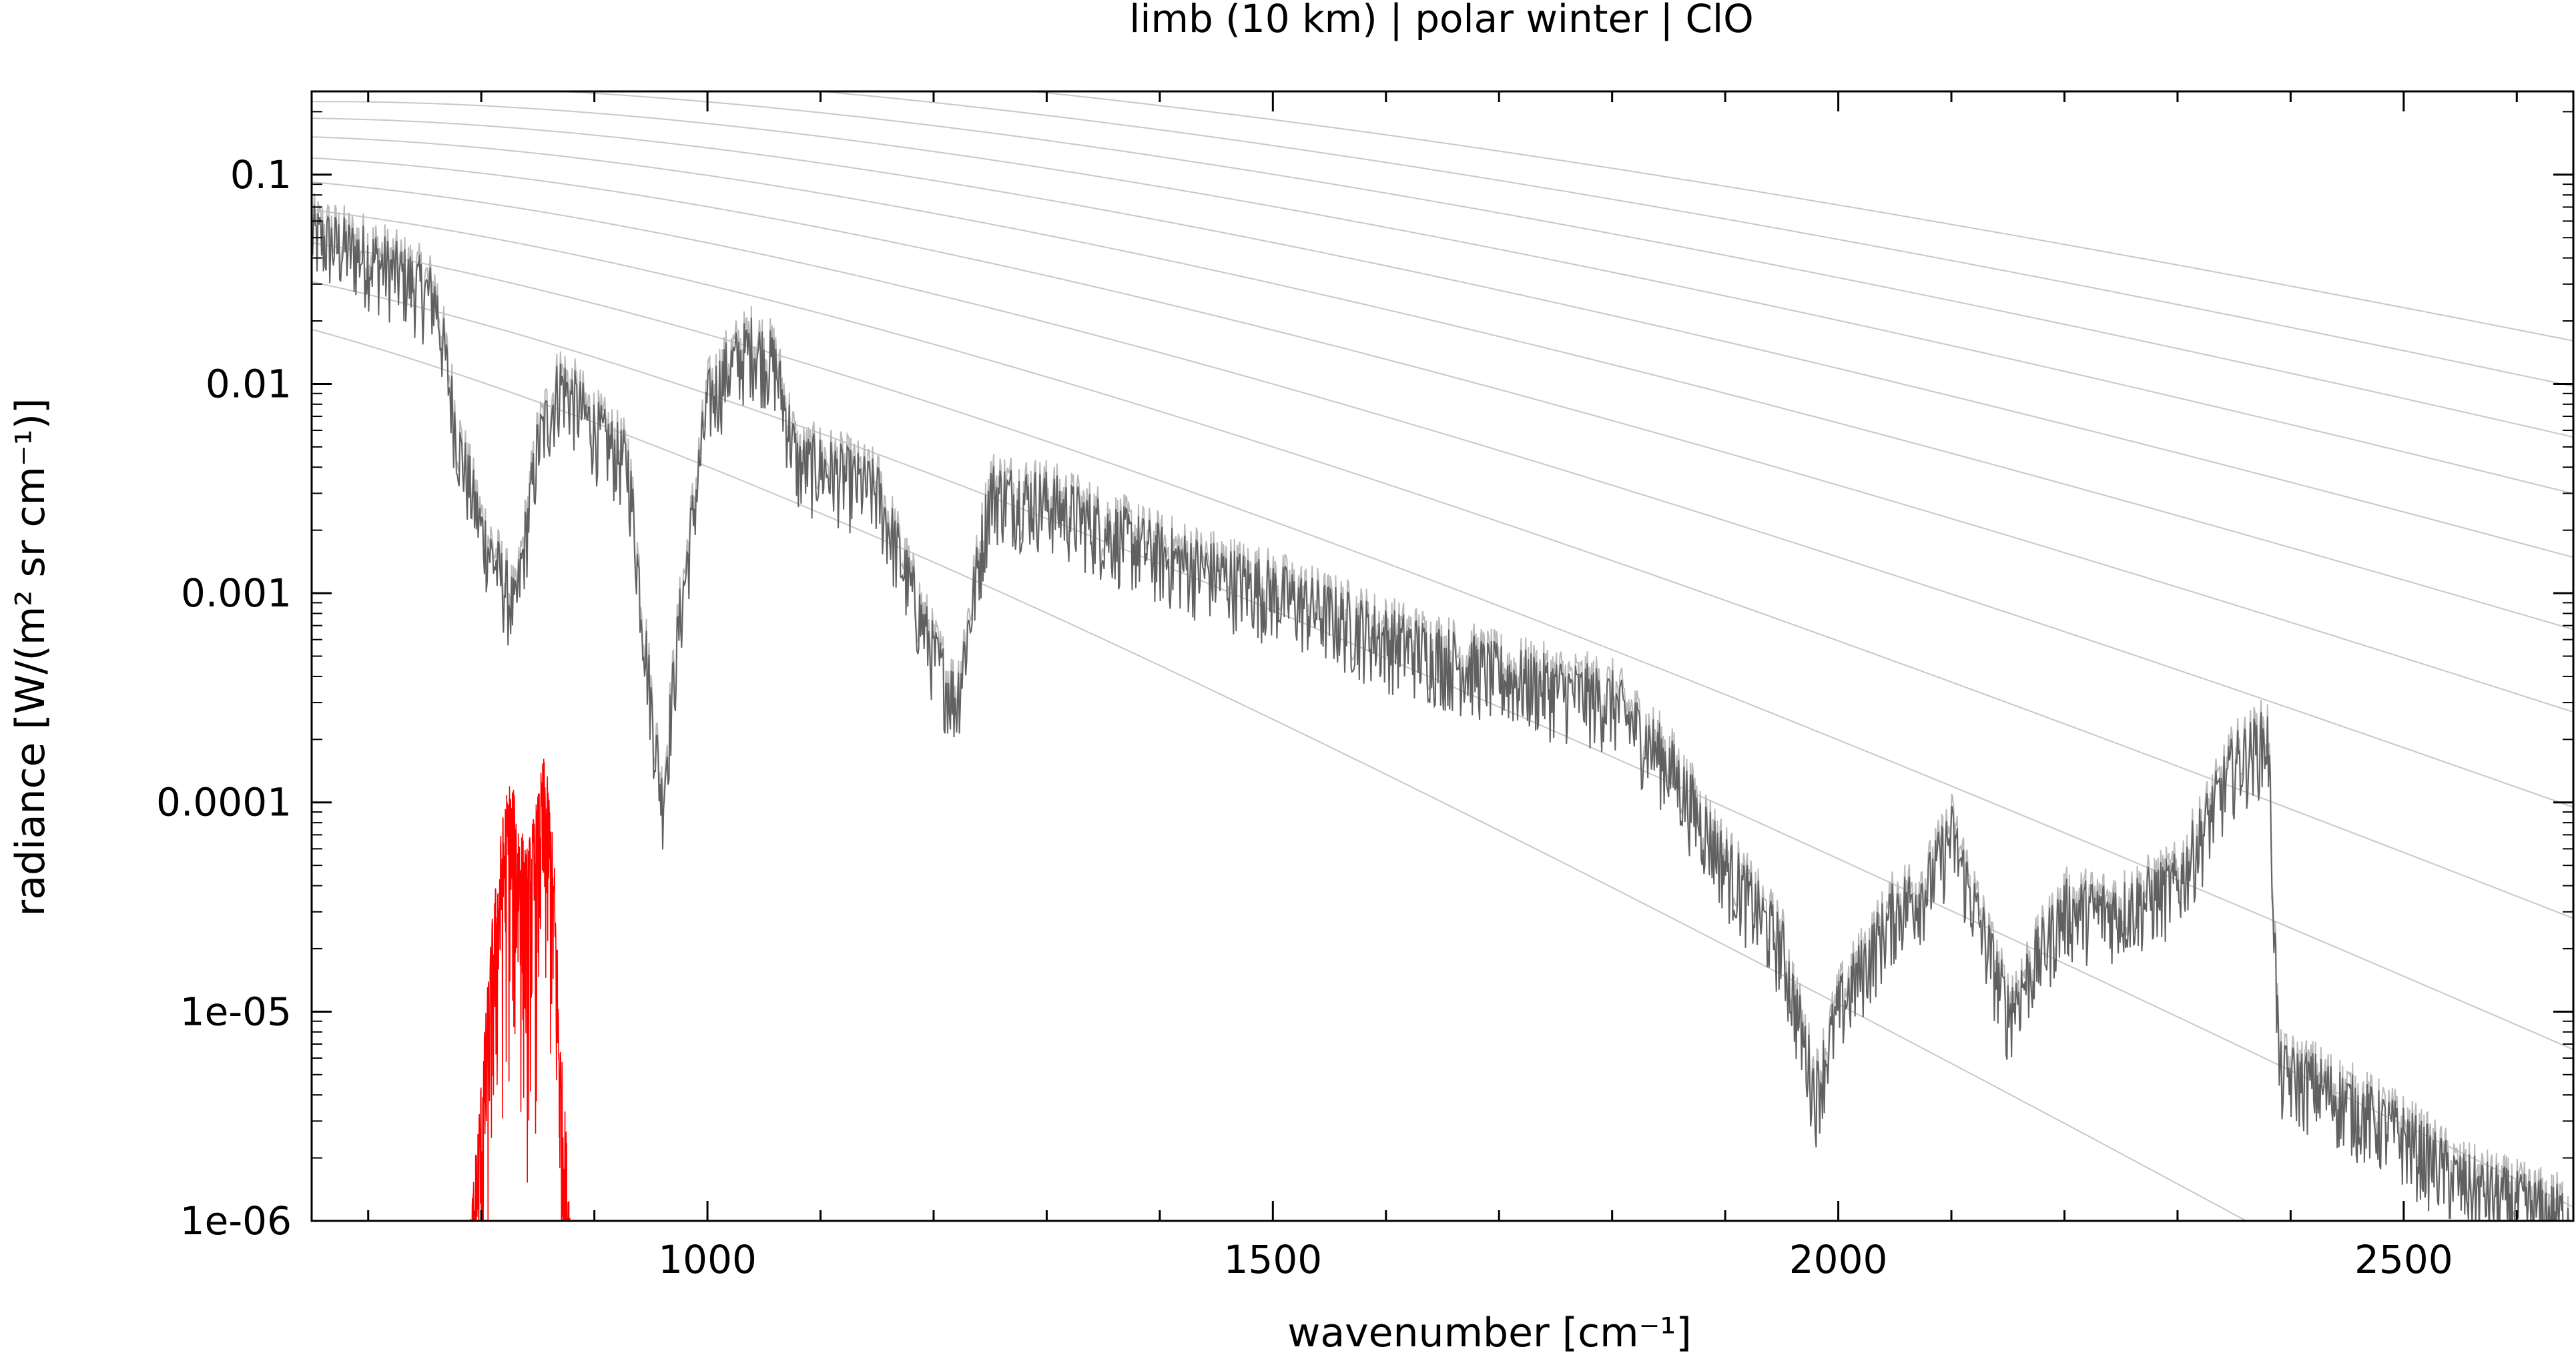  I want to click on x-tick-label: 2000, so click(1838, 1259).